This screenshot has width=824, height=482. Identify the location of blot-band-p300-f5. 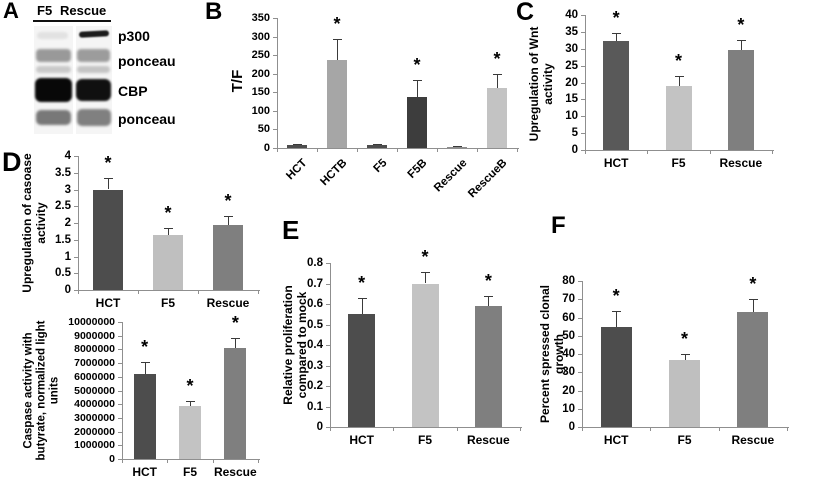
(52, 35).